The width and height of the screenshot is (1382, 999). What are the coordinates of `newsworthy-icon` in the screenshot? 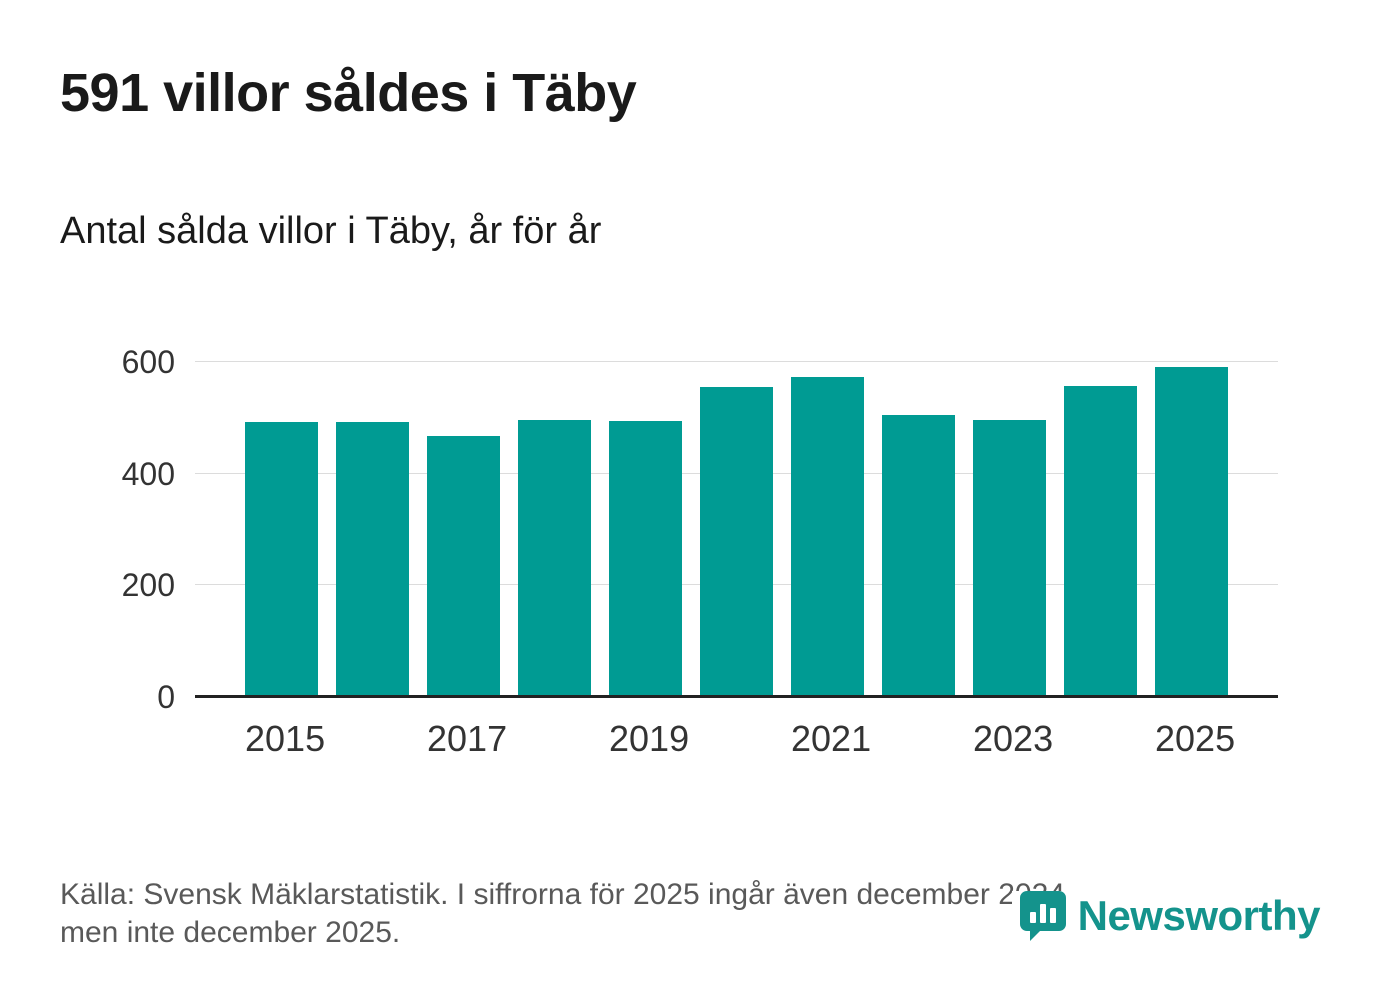 It's located at (1042, 916).